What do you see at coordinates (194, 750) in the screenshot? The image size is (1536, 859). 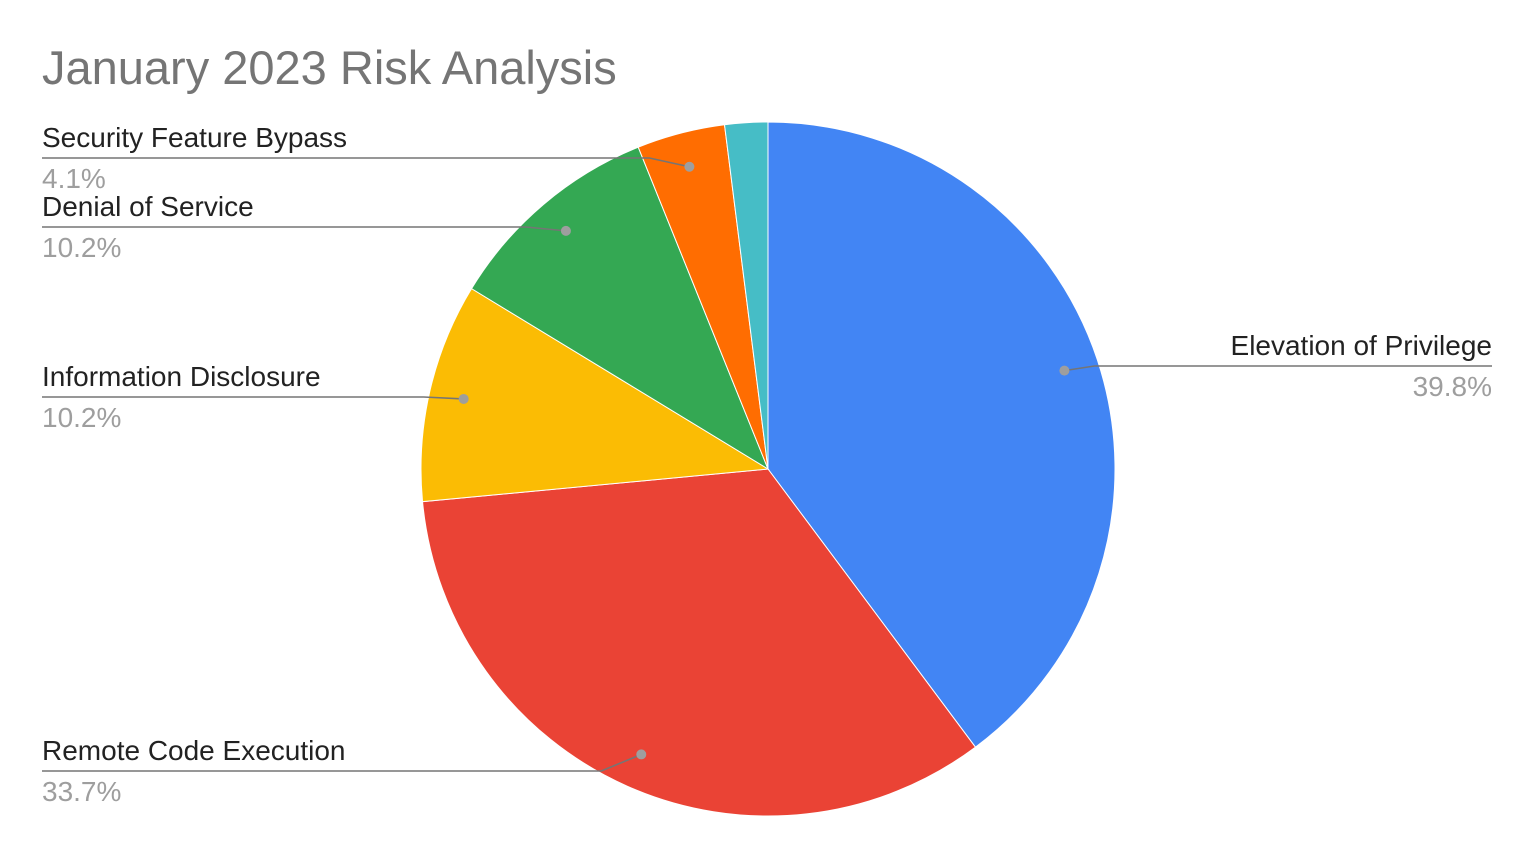 I see `slice-label-remote-code-execution: Remote Code Execution` at bounding box center [194, 750].